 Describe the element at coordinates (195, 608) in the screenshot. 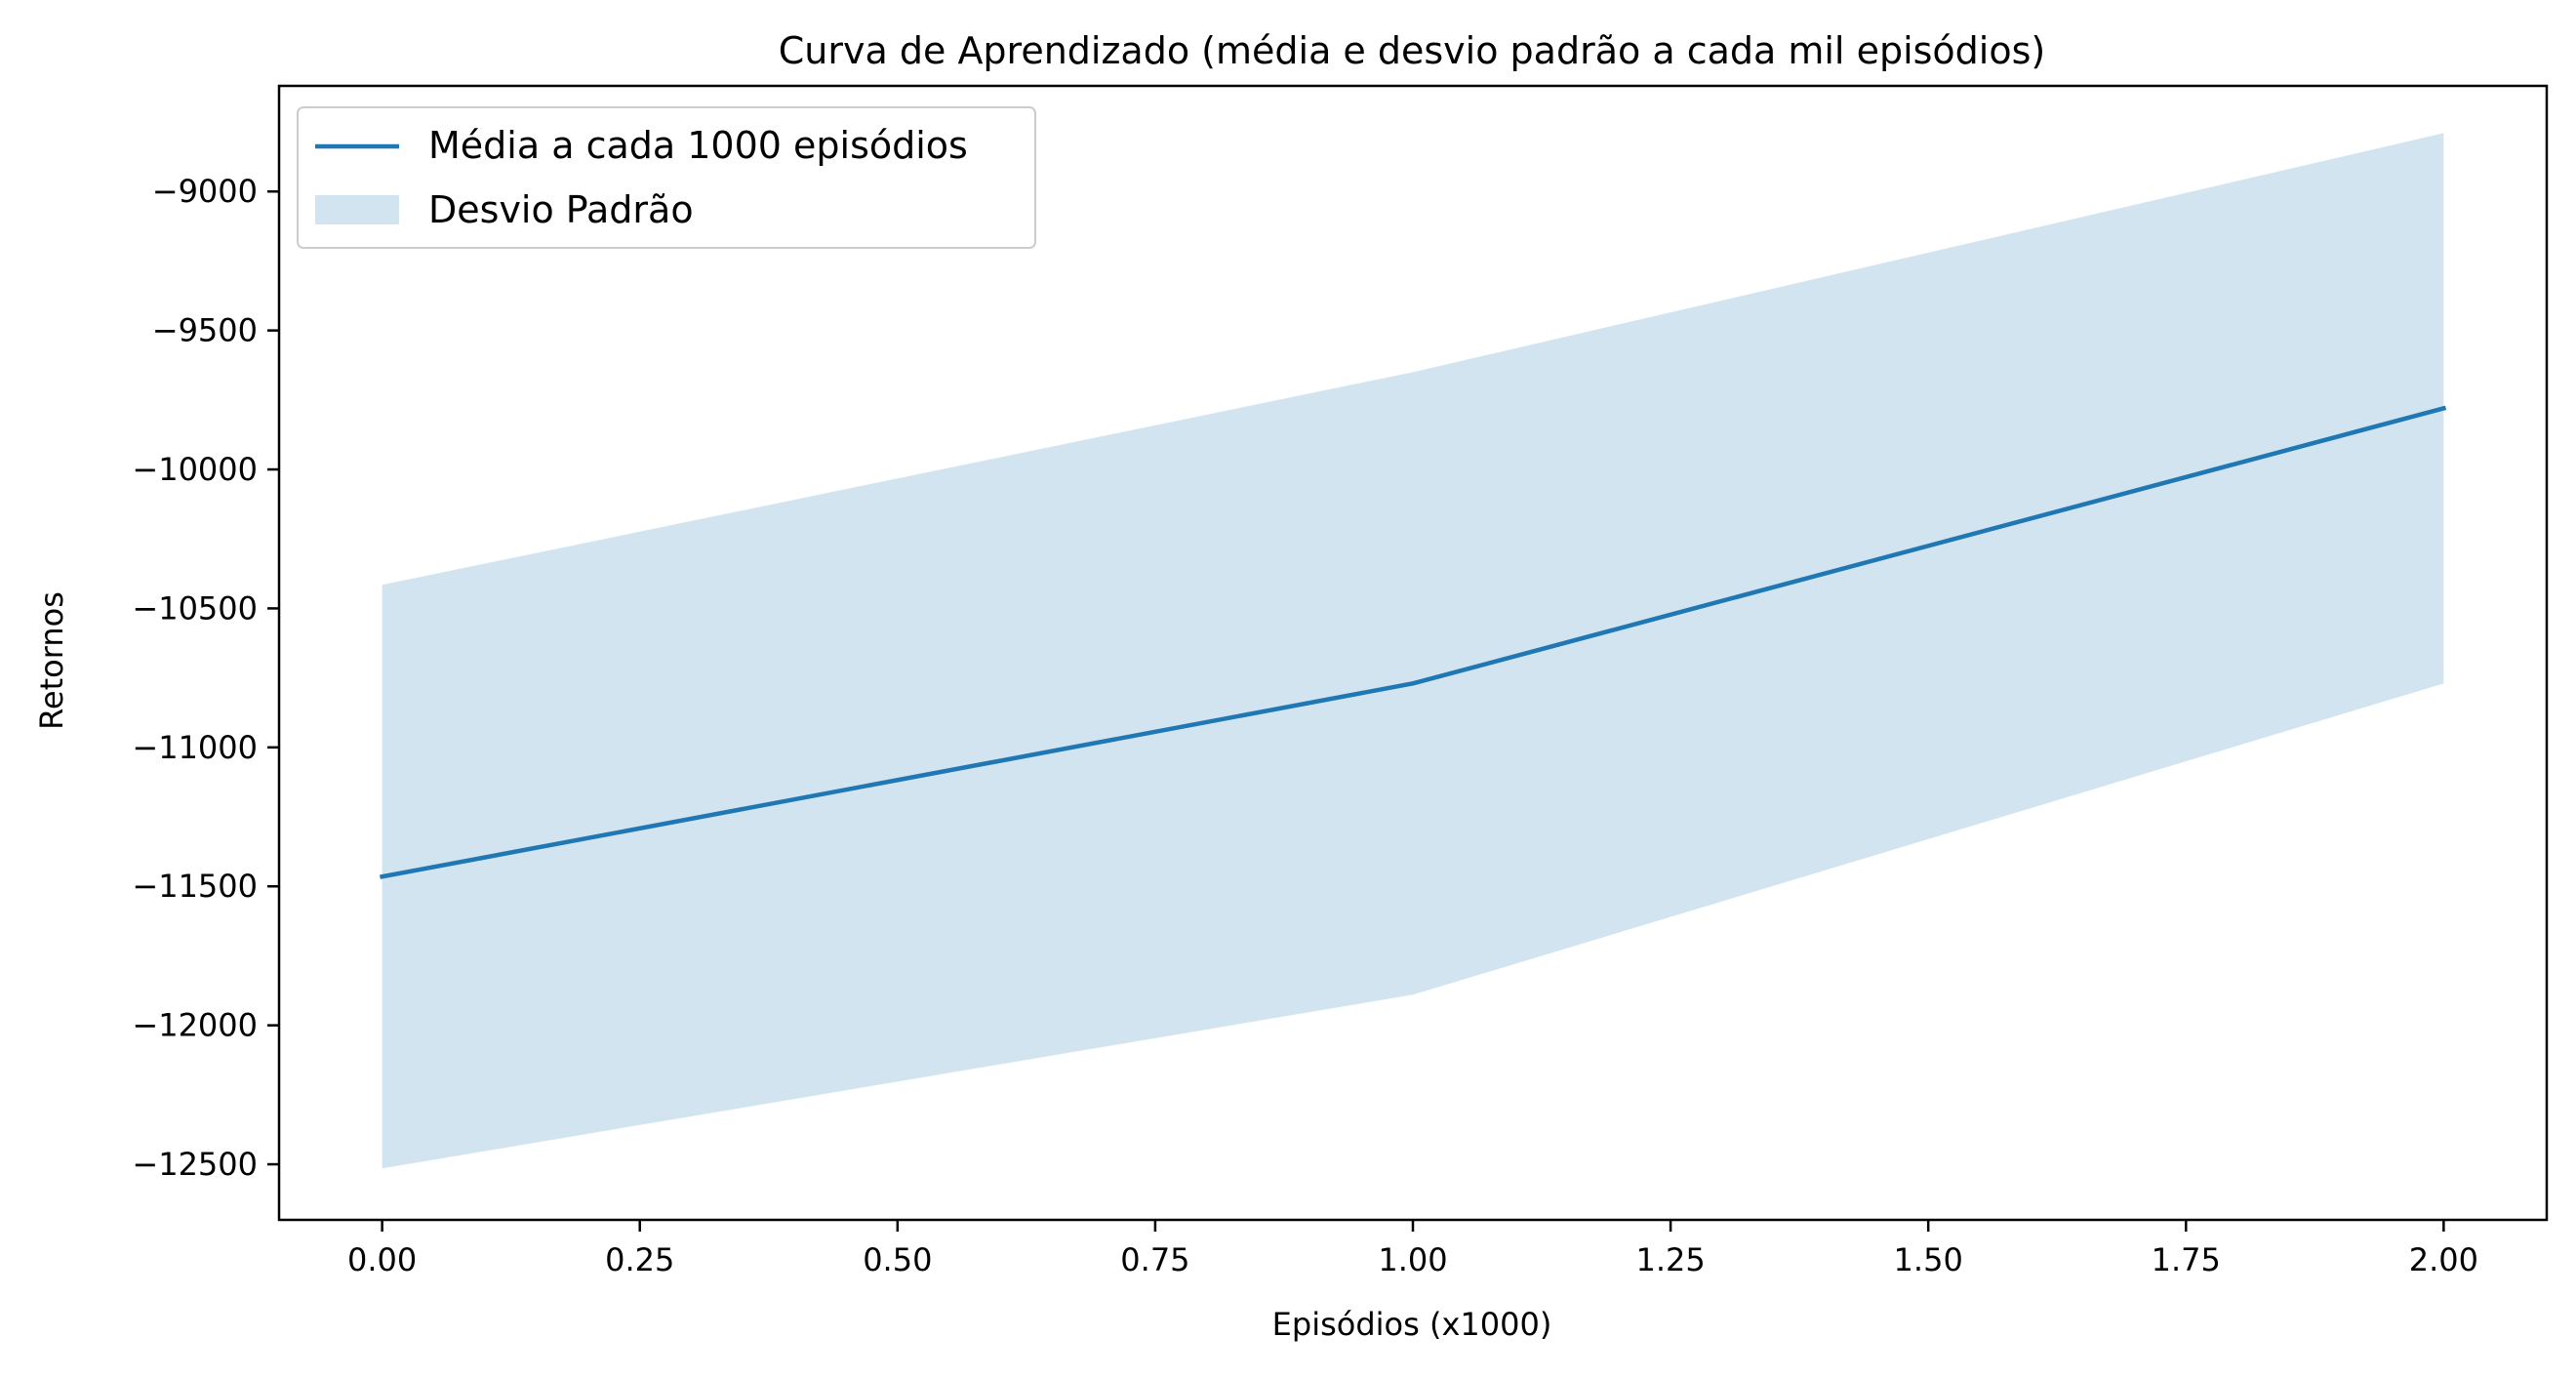

I see `y-tick-label: −10500` at that location.